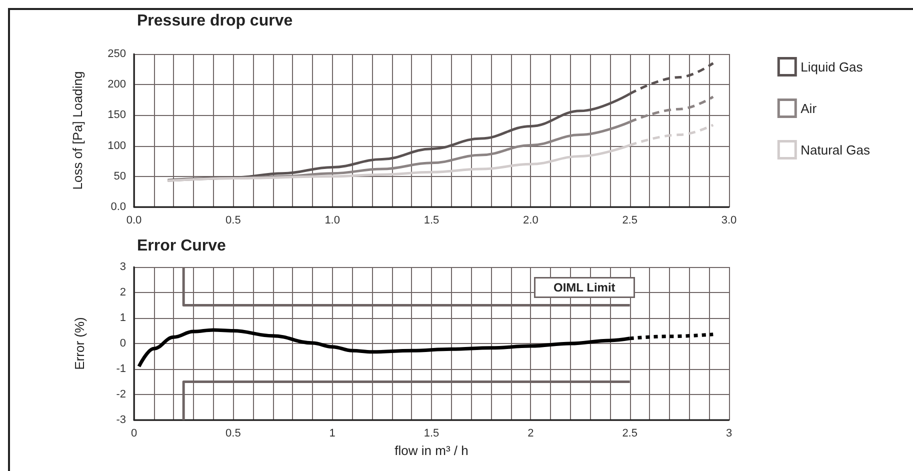 The image size is (913, 471). Describe the element at coordinates (181, 246) in the screenshot. I see `chart-title: Error Curve` at that location.